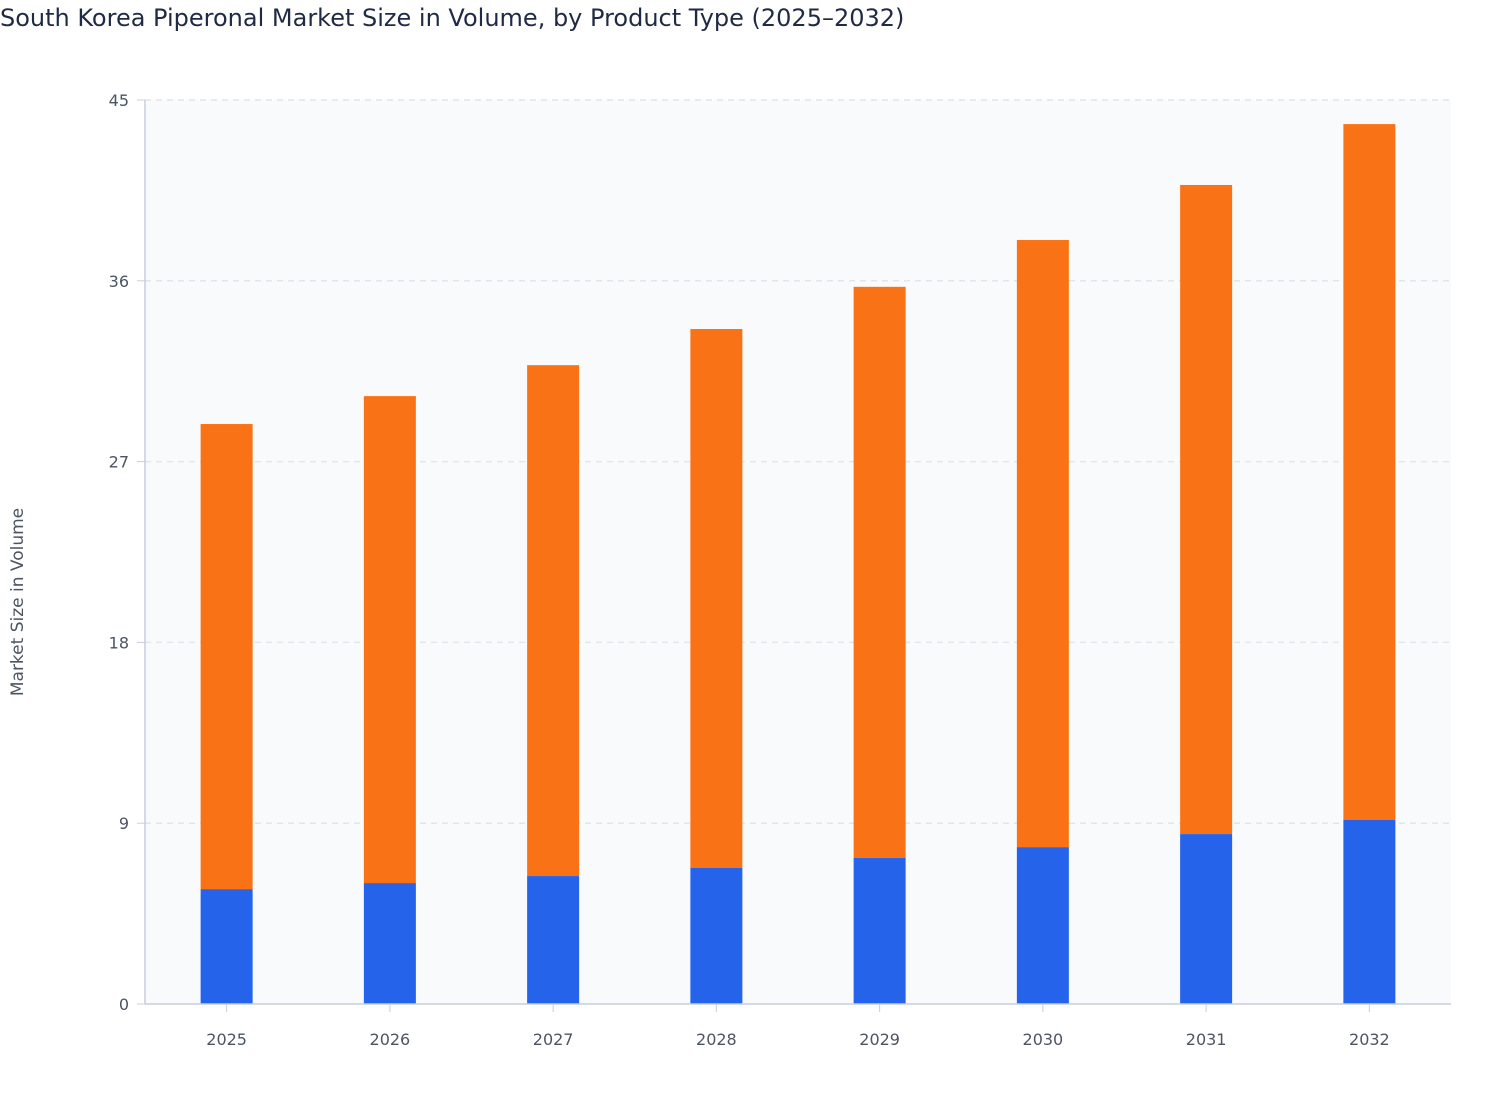 The width and height of the screenshot is (1508, 1120). I want to click on x-tick-label: 2025, so click(226, 1039).